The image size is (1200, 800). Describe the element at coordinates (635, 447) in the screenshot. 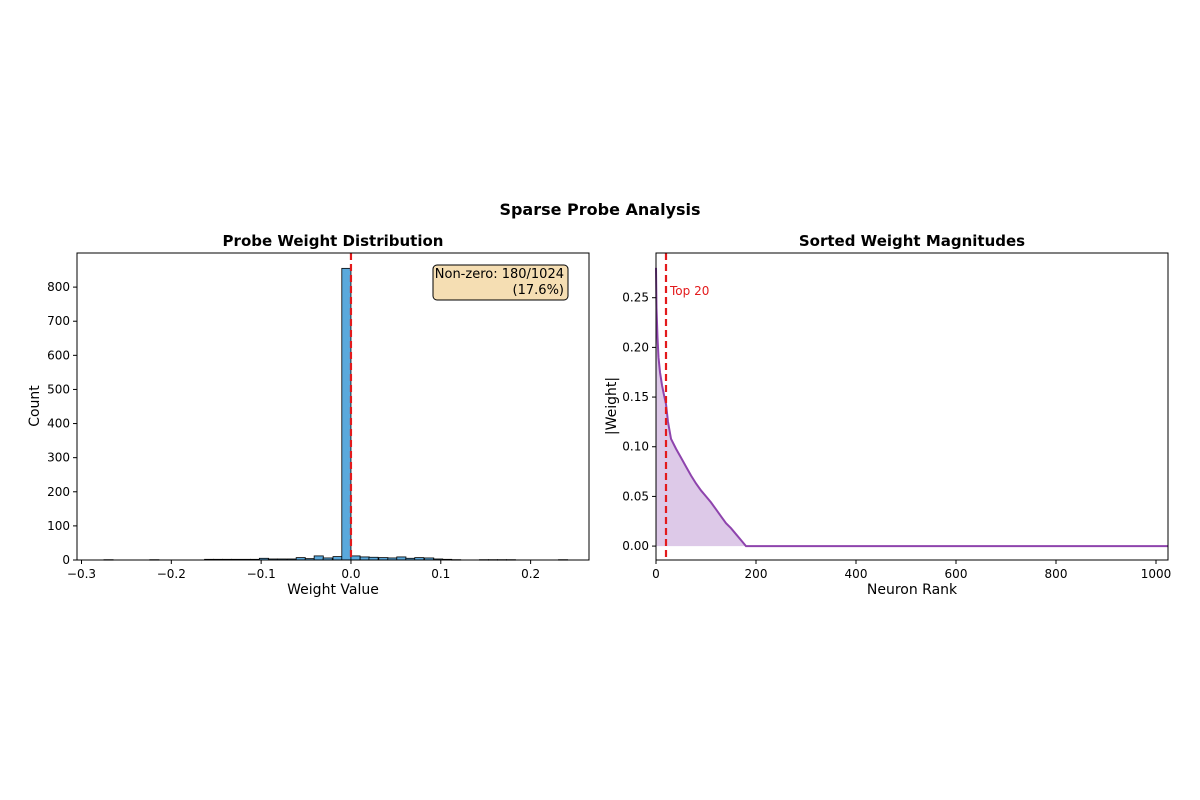

I see `y-tick-label: 0.10` at that location.